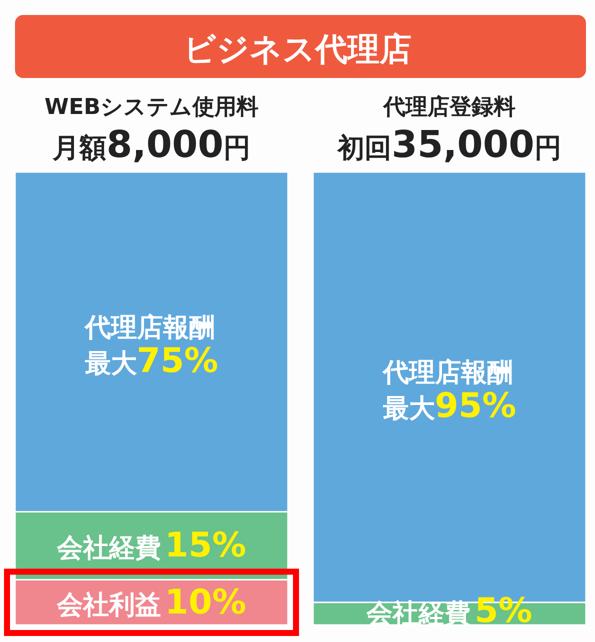 This screenshot has height=642, width=595. Describe the element at coordinates (108, 605) in the screenshot. I see `series-label: 会社利益` at that location.